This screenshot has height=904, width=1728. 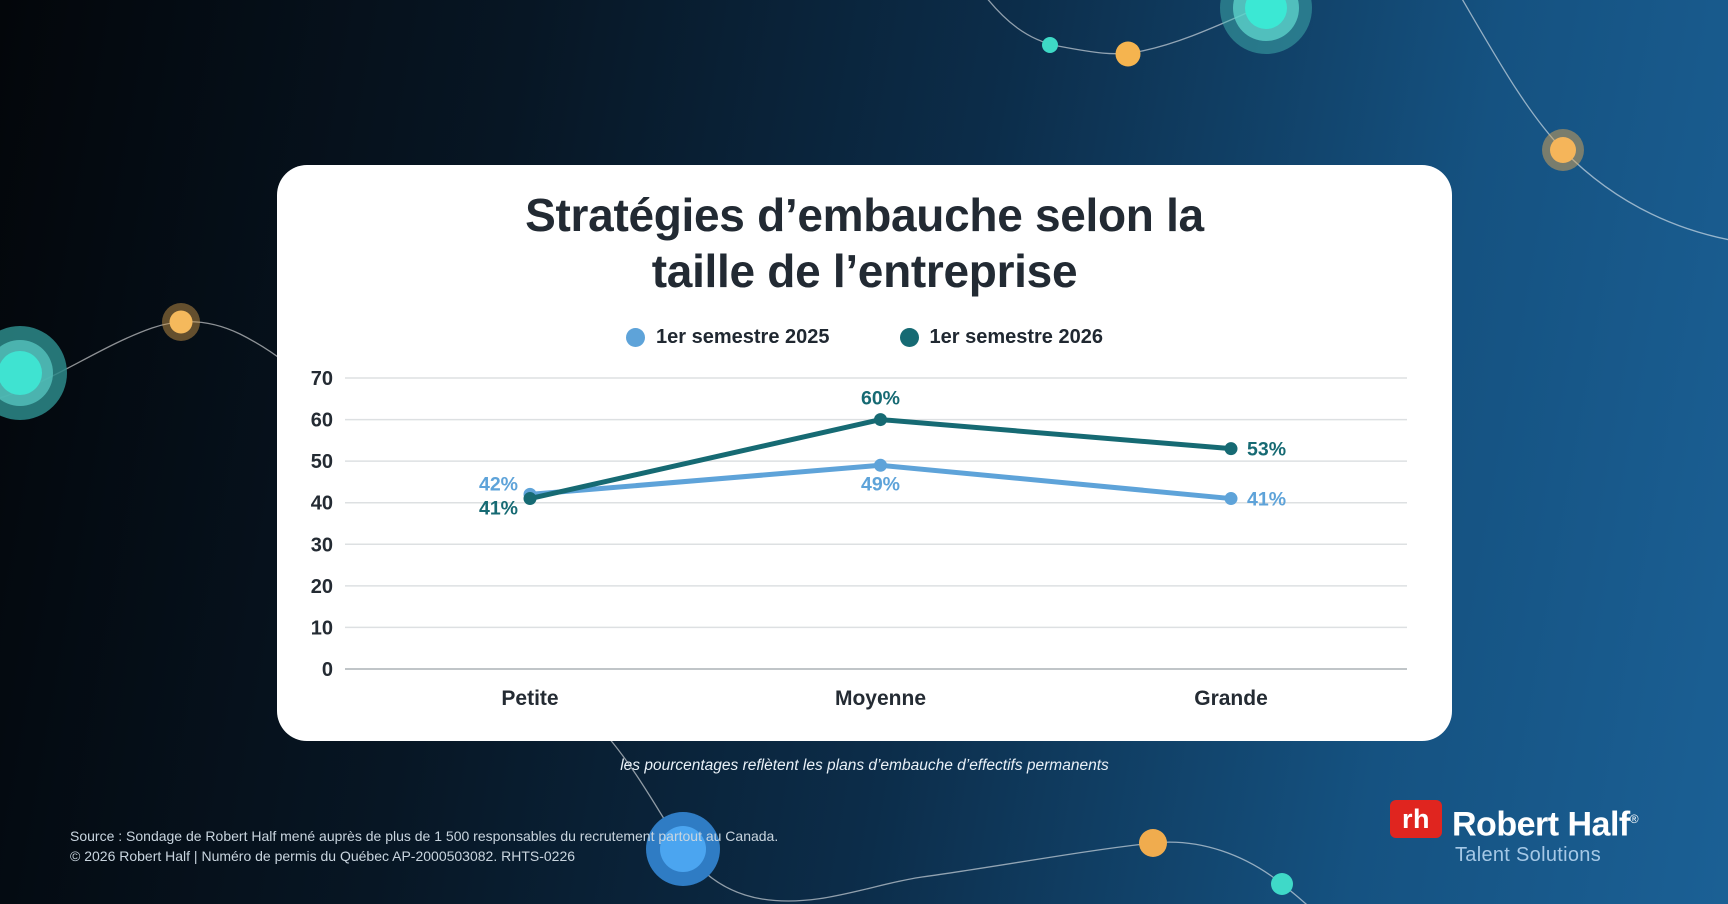 What do you see at coordinates (33, 373) in the screenshot?
I see `decor-circle-left-teal` at bounding box center [33, 373].